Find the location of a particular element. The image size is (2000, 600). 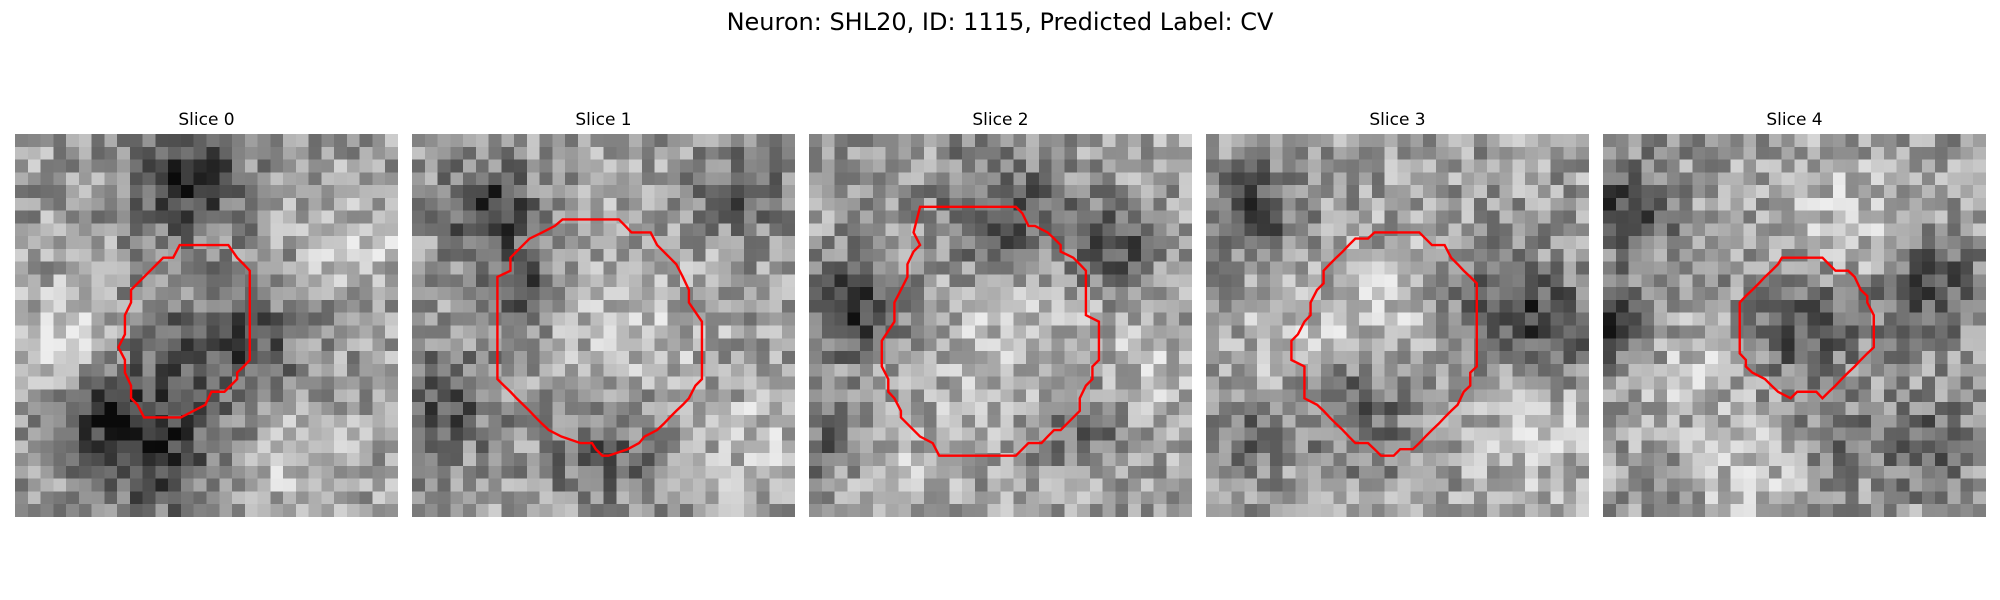

slice-panel-3: Slice 3 is located at coordinates (1397, 312).